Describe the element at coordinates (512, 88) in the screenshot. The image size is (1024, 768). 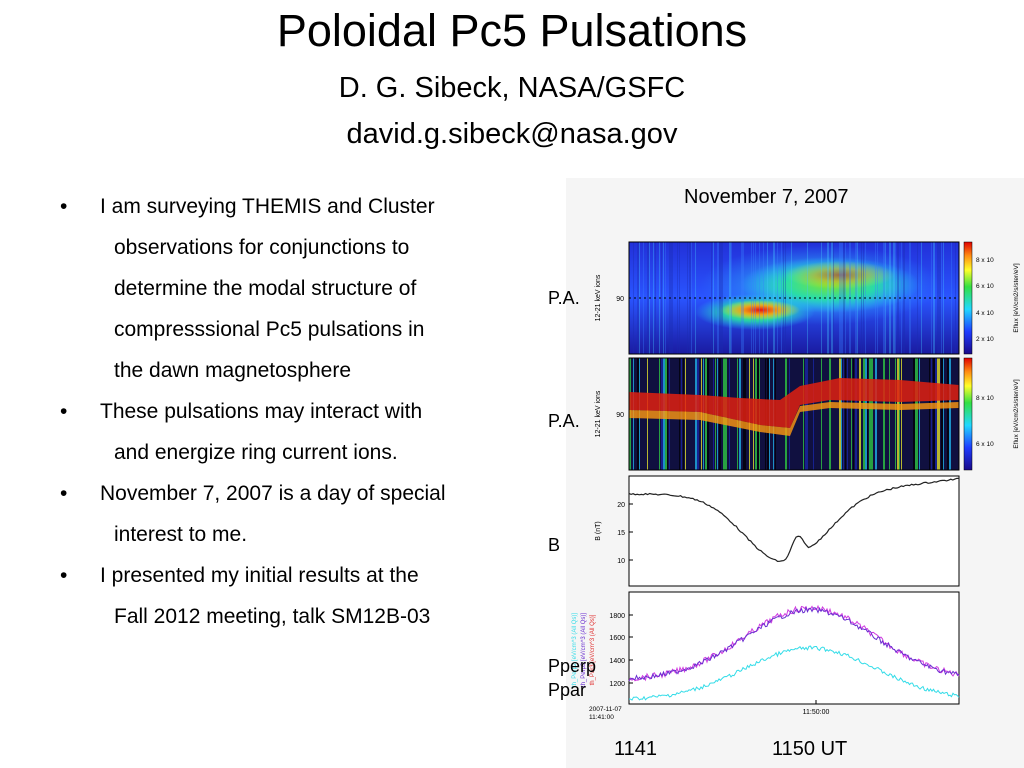
I see `author-line: D. G. Sibeck, NASA/GSFC` at that location.